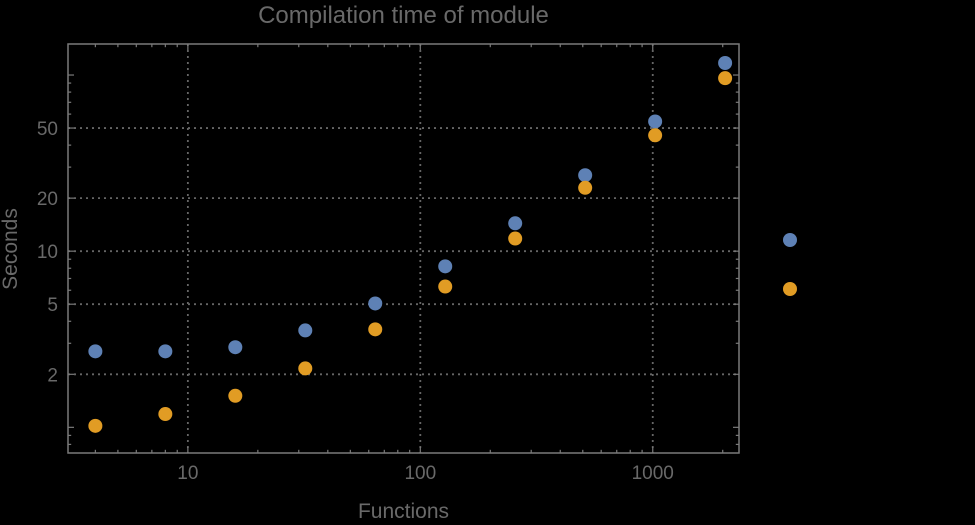 The height and width of the screenshot is (525, 975). I want to click on x-tick-label: 10, so click(187, 473).